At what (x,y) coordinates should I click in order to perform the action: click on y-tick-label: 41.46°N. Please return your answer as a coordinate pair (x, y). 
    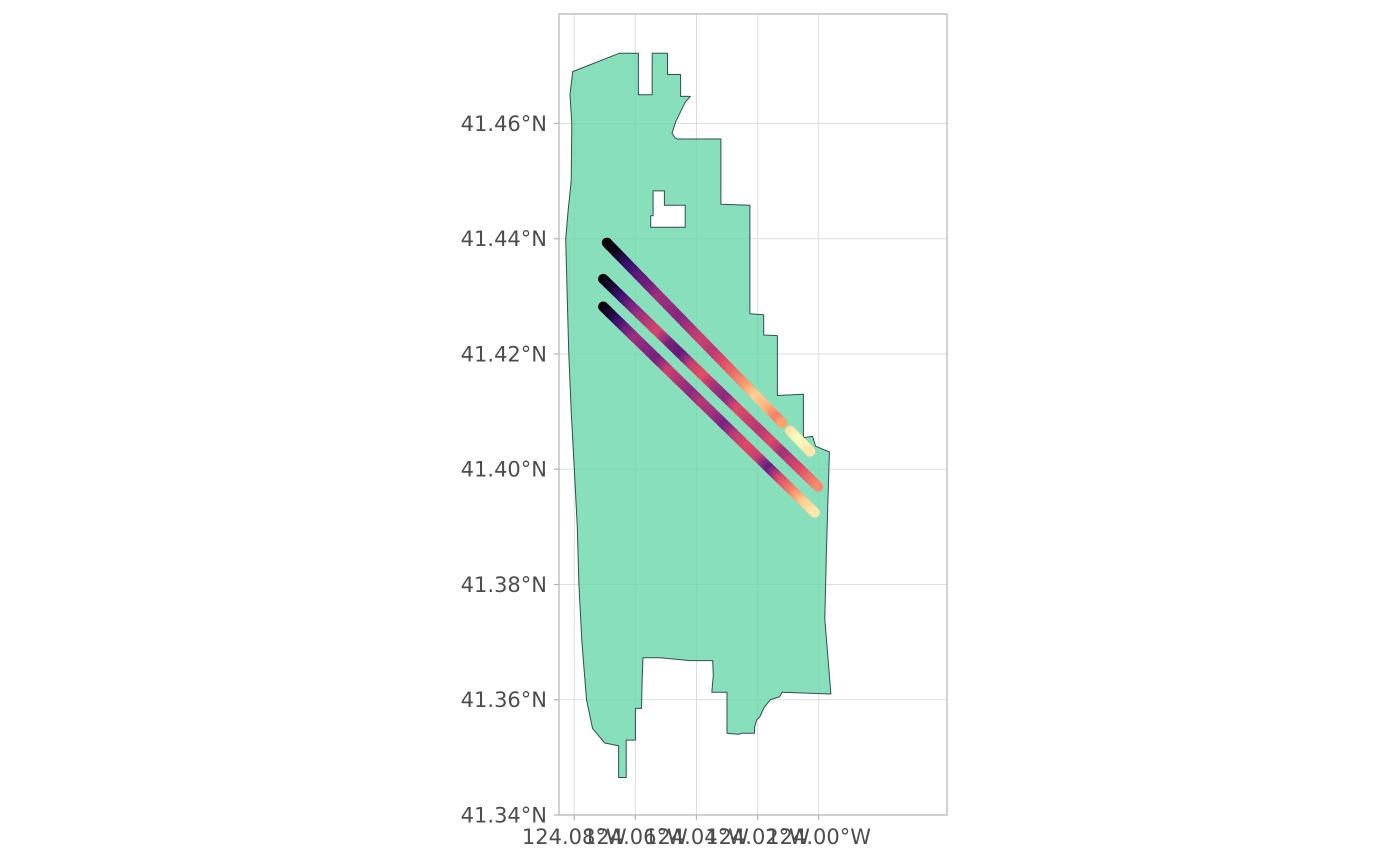
    Looking at the image, I should click on (504, 124).